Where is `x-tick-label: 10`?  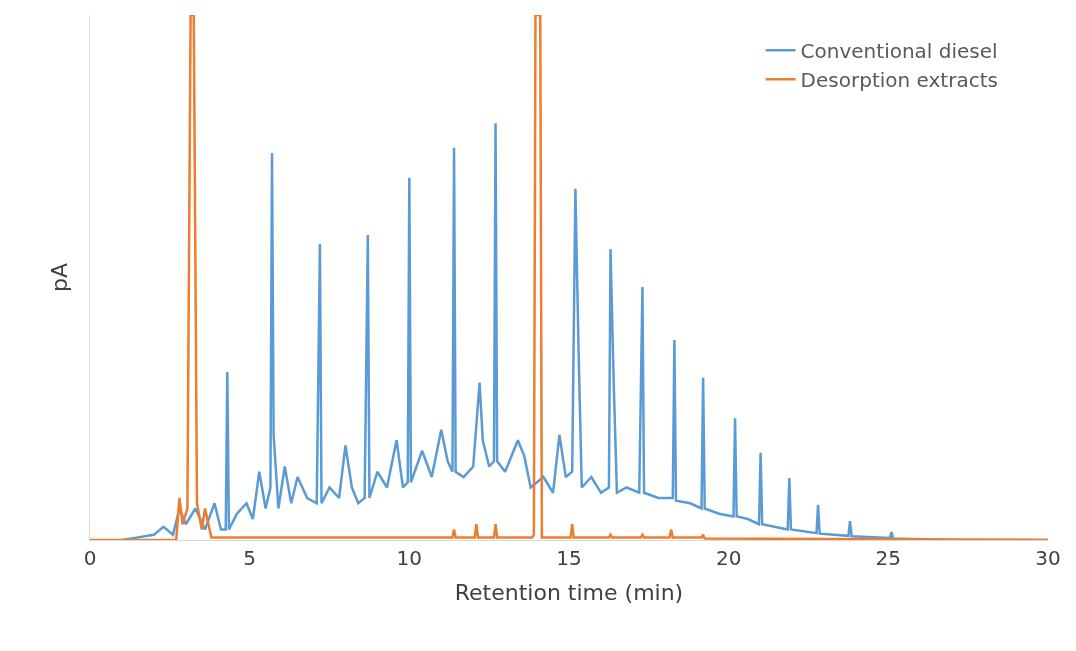
x-tick-label: 10 is located at coordinates (409, 558).